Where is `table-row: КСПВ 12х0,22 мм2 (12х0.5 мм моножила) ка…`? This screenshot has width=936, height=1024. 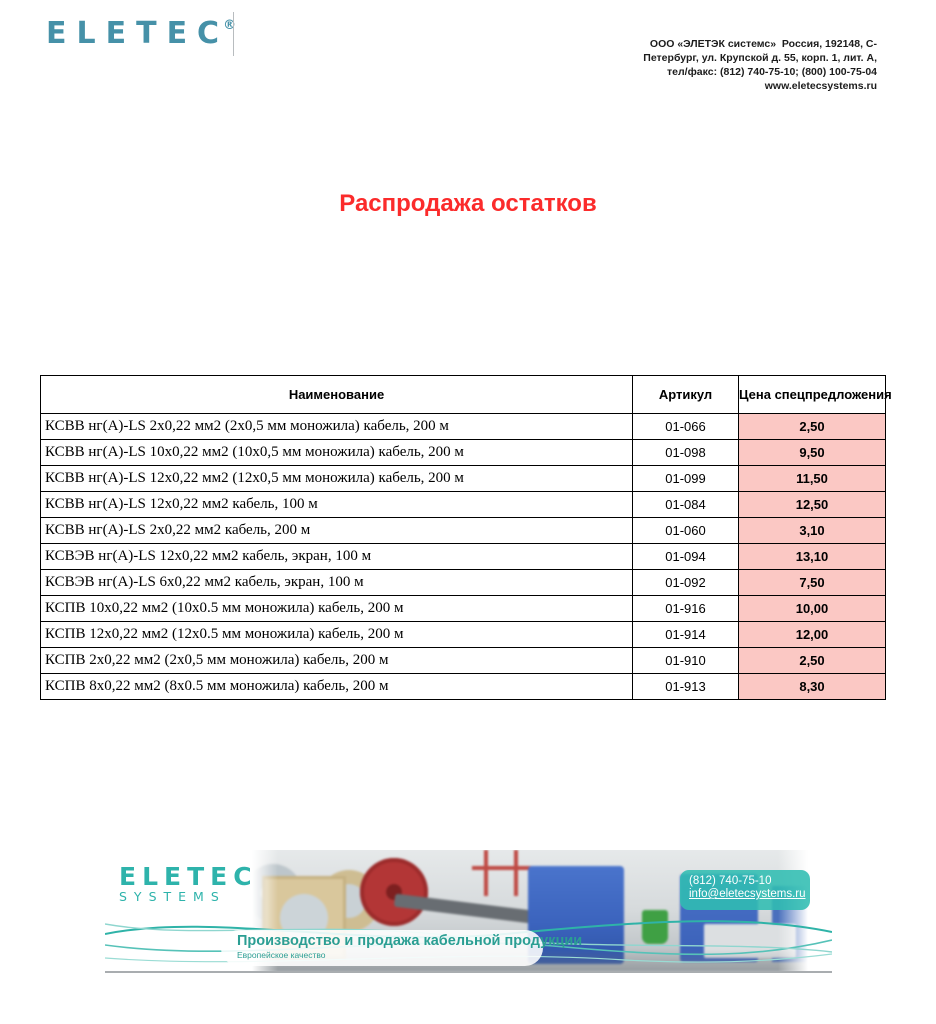 table-row: КСПВ 12х0,22 мм2 (12х0.5 мм моножила) ка… is located at coordinates (463, 634).